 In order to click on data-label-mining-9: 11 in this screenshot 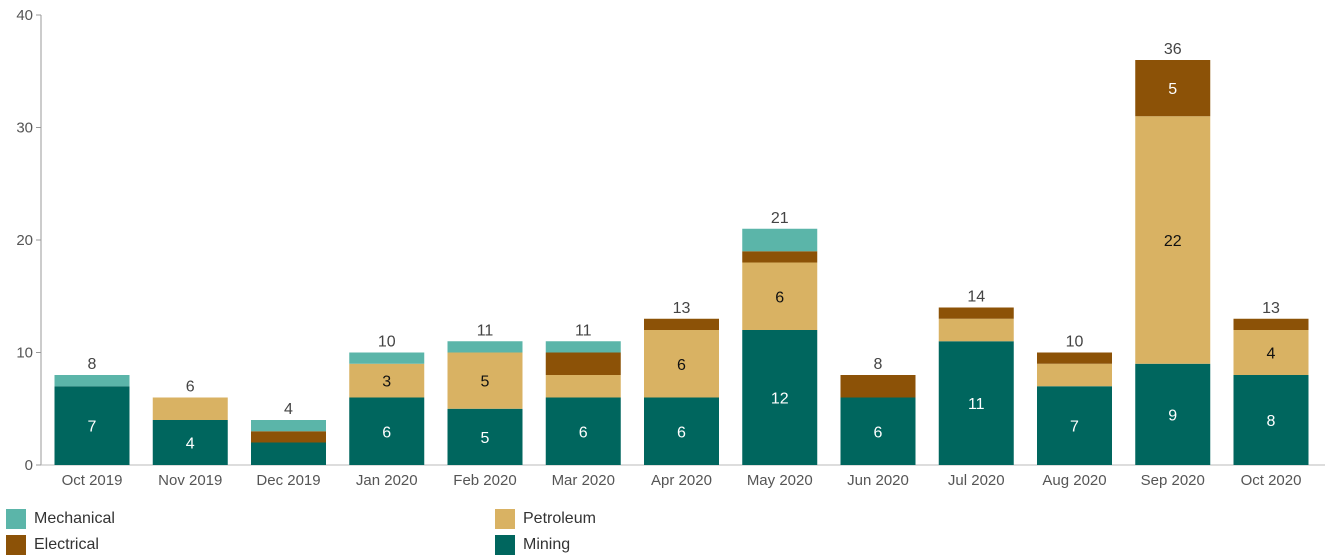, I will do `click(976, 404)`.